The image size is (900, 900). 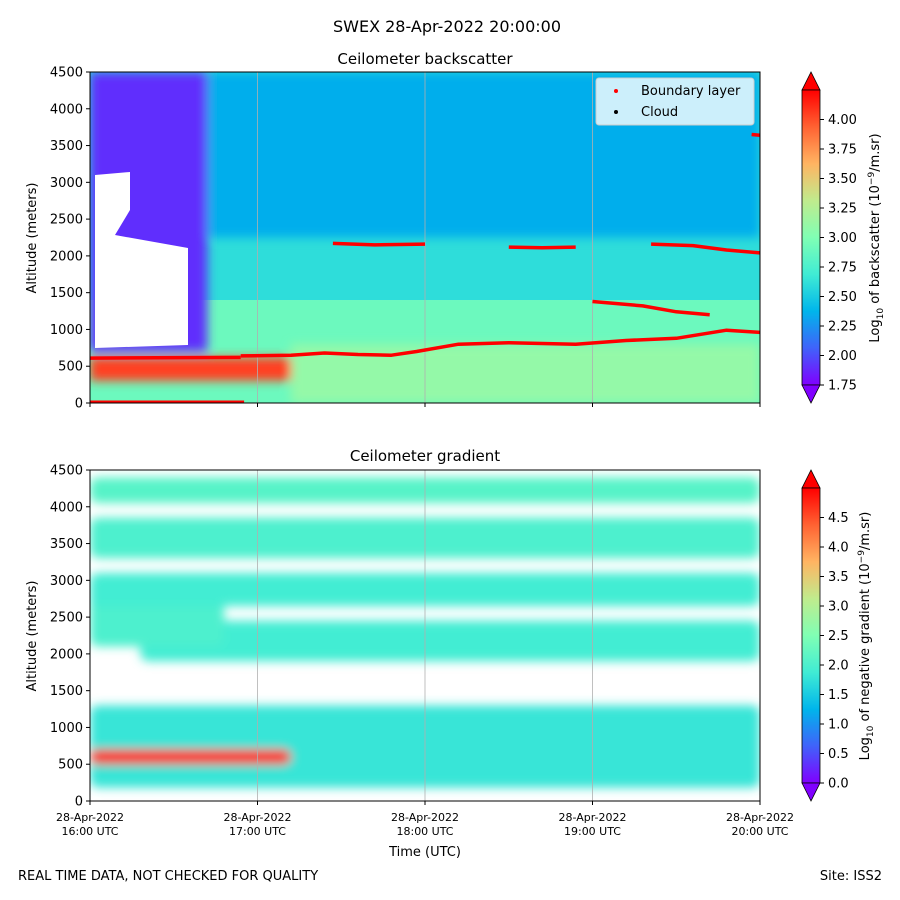 I want to click on gradient-y-tick-label: 4000, so click(x=66, y=507).